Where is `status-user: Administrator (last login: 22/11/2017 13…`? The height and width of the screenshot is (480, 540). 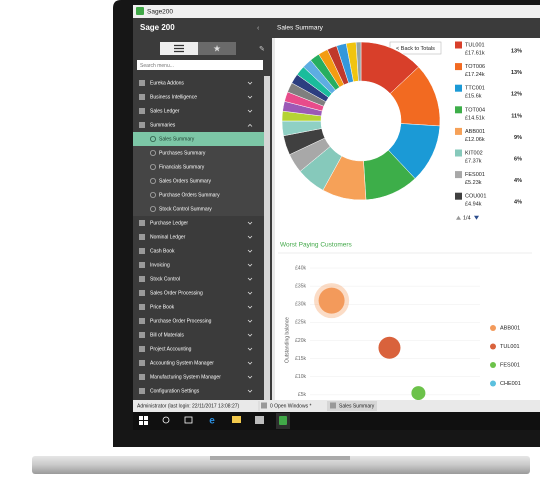 status-user: Administrator (last login: 22/11/2017 13… is located at coordinates (188, 406).